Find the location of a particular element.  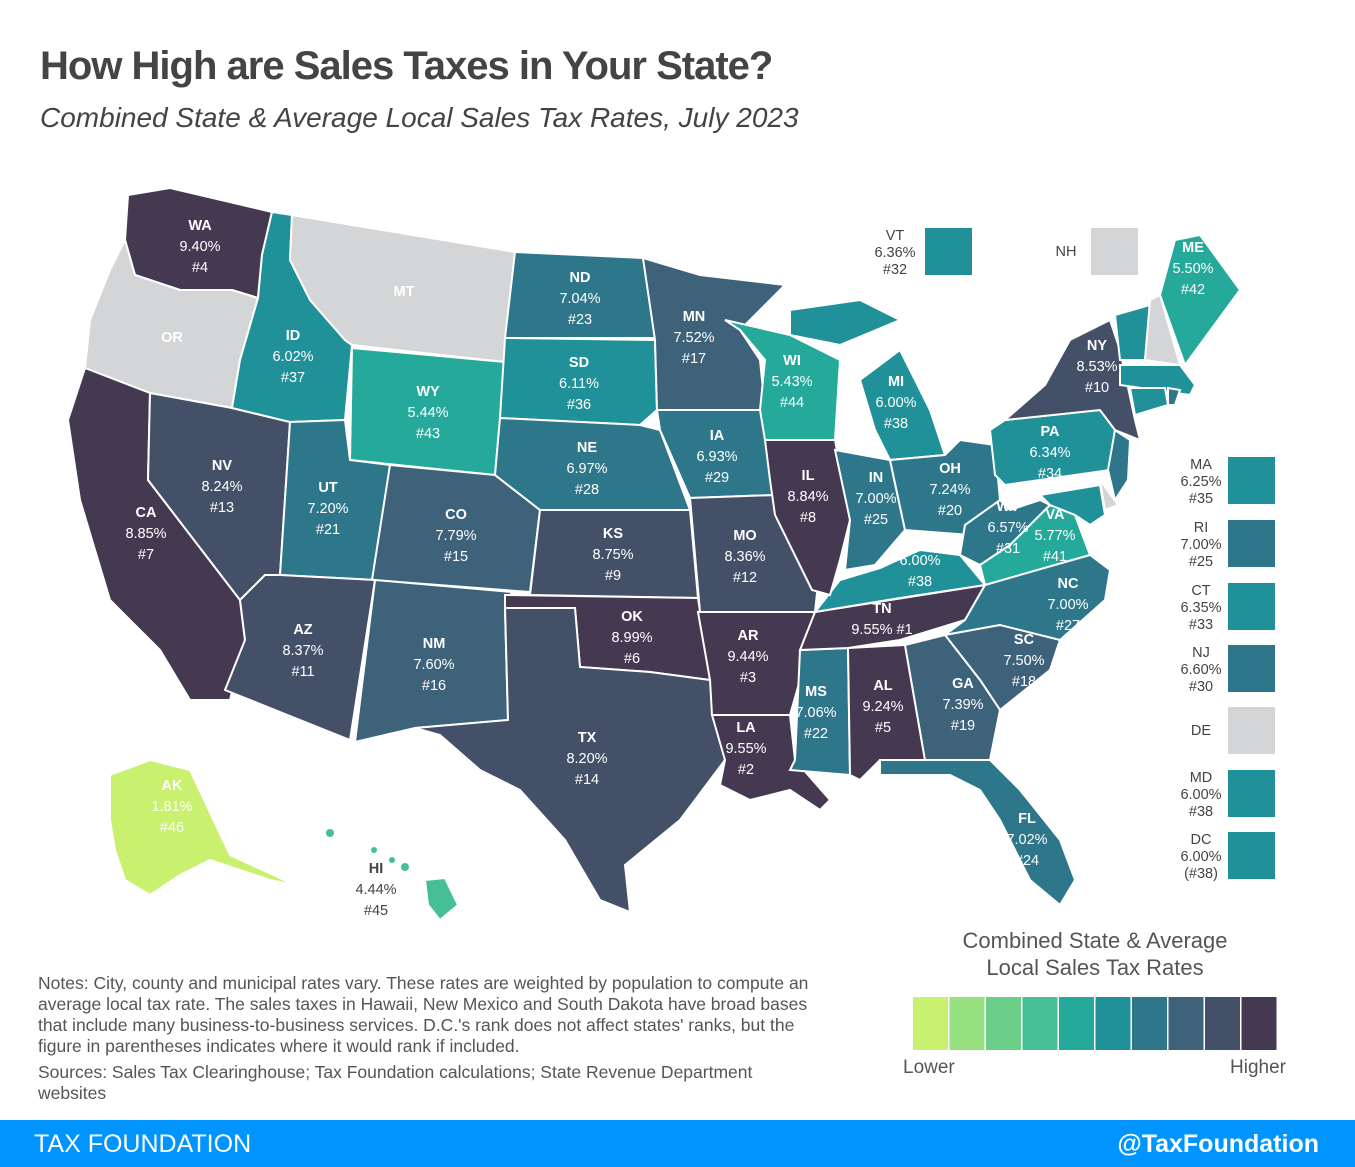

callout-box-md is located at coordinates (1251, 793).